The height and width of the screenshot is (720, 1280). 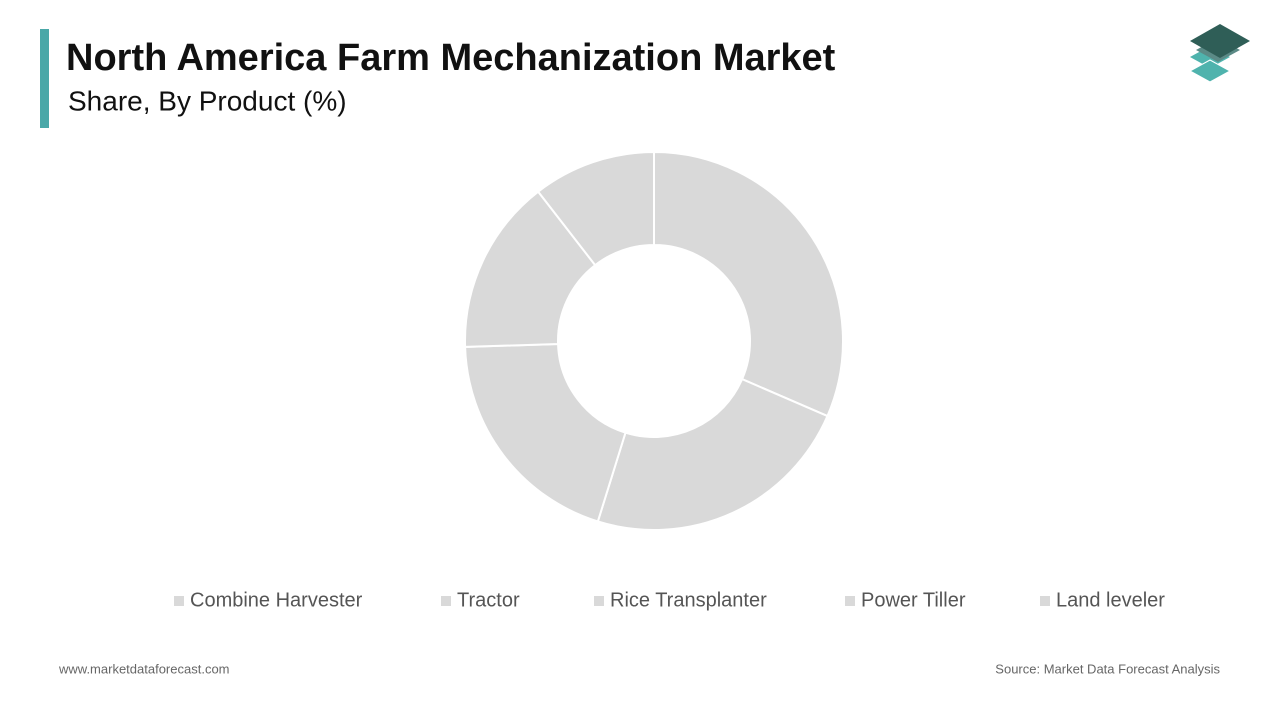 What do you see at coordinates (144, 668) in the screenshot?
I see `footer-website: www.marketdataforecast.com` at bounding box center [144, 668].